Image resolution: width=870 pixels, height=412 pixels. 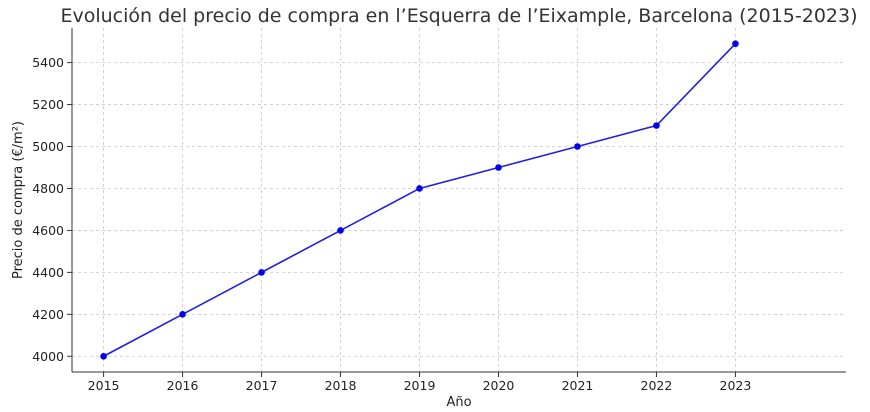 I want to click on y-tick-label: 4400, so click(x=48, y=272).